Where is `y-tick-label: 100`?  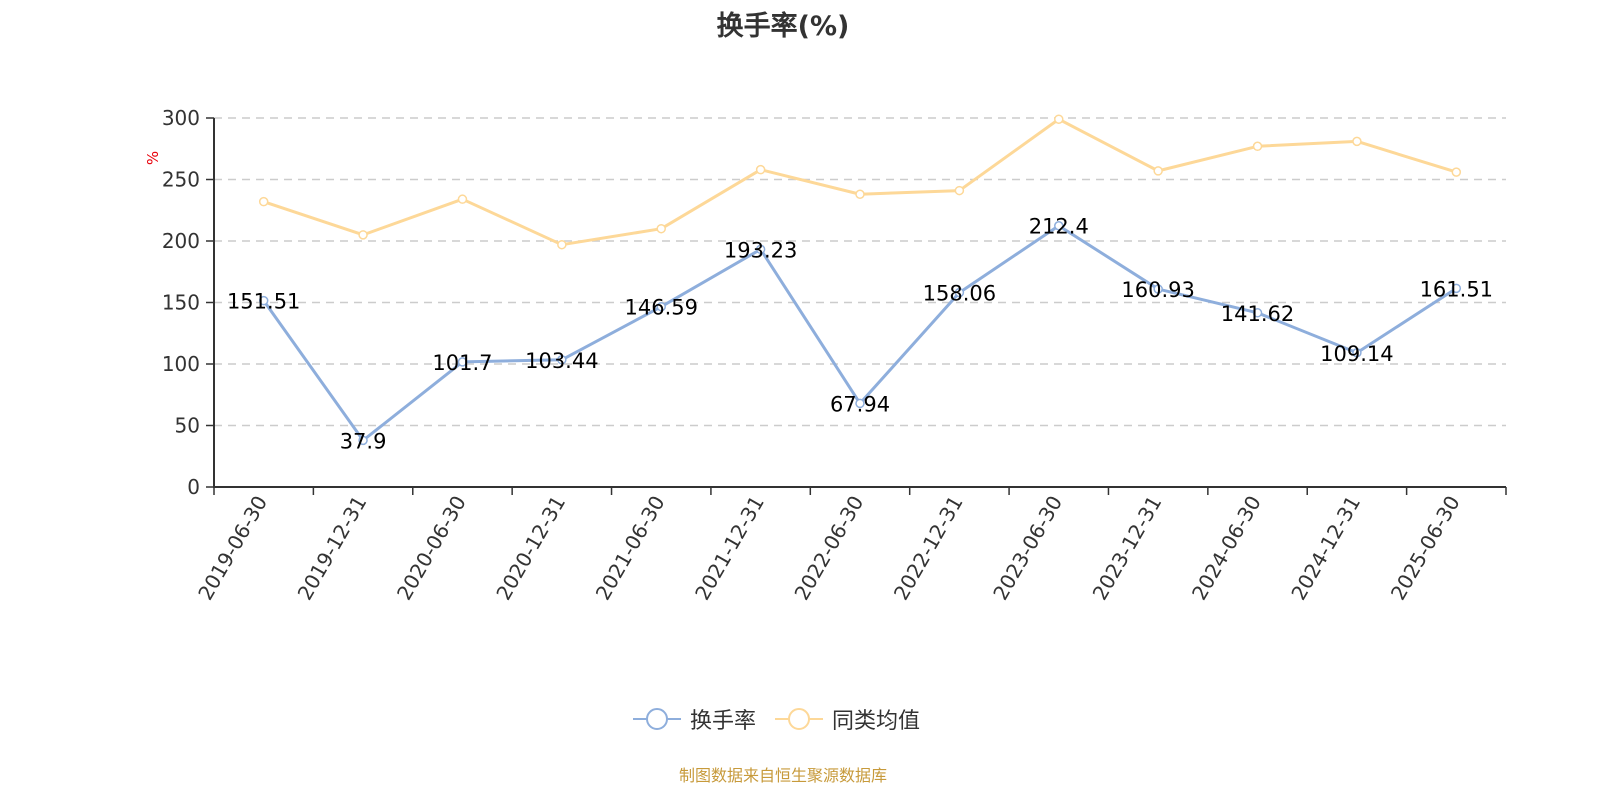 y-tick-label: 100 is located at coordinates (181, 364).